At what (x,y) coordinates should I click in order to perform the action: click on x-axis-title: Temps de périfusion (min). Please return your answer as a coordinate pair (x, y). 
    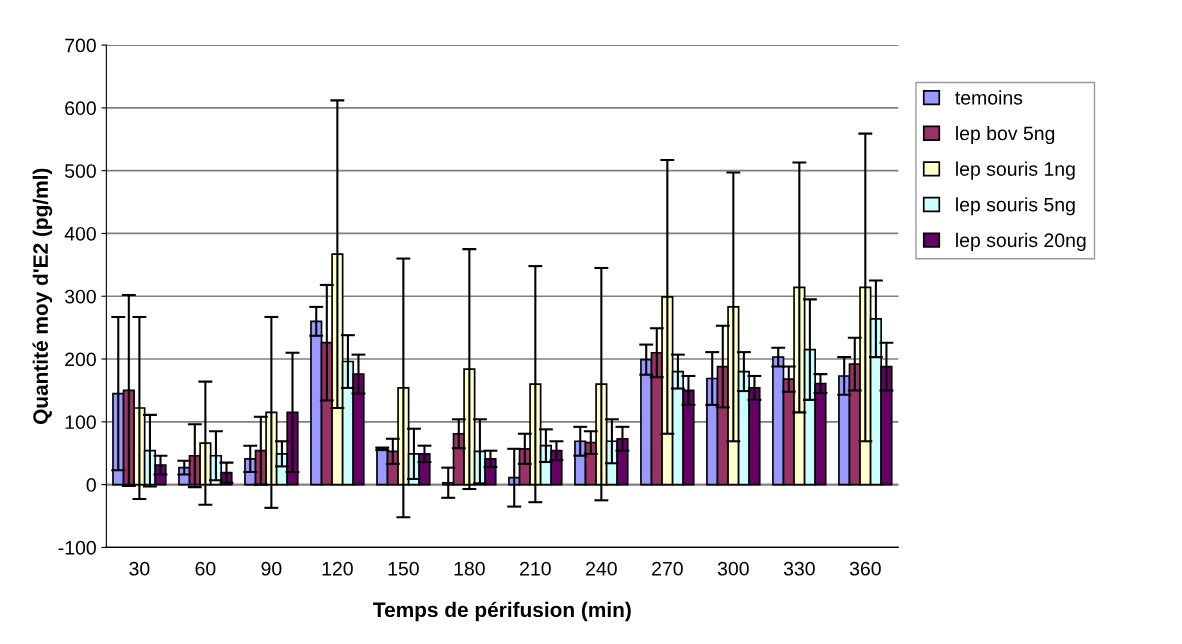
    Looking at the image, I should click on (502, 611).